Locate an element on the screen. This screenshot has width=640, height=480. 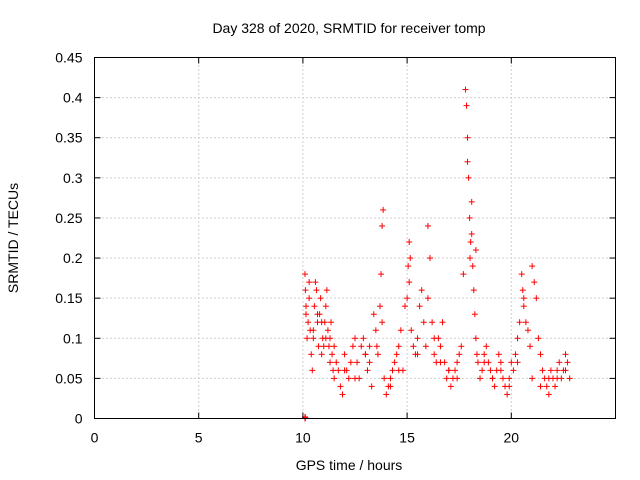
x-tick-label: 0 is located at coordinates (95, 438).